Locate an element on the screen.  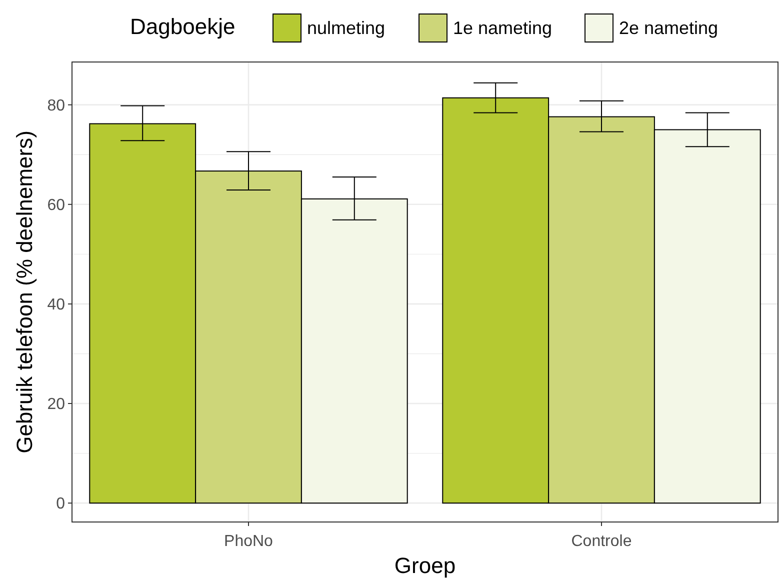
x-axis-title: Groep is located at coordinates (425, 565).